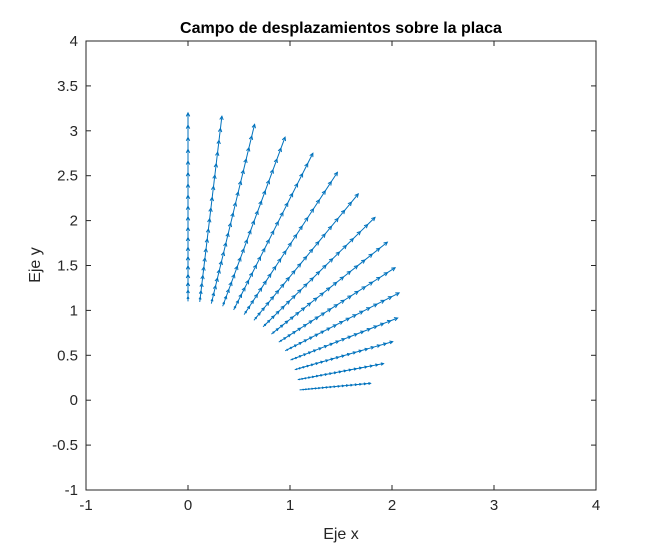  What do you see at coordinates (67, 355) in the screenshot?
I see `y-tick-label: 0.5` at bounding box center [67, 355].